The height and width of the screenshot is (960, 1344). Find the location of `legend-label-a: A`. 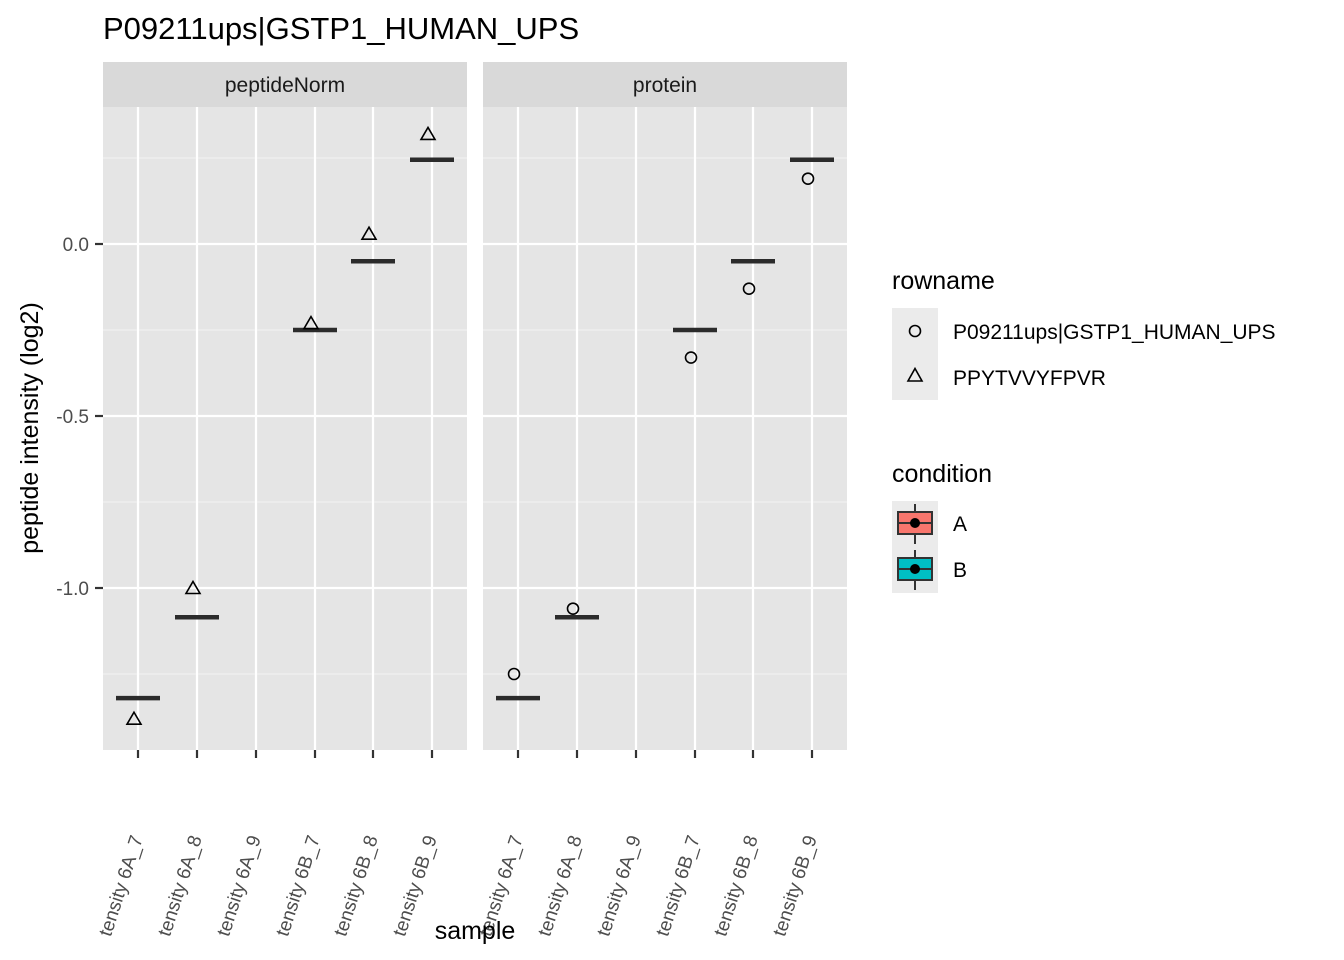

legend-label-a: A is located at coordinates (960, 524).